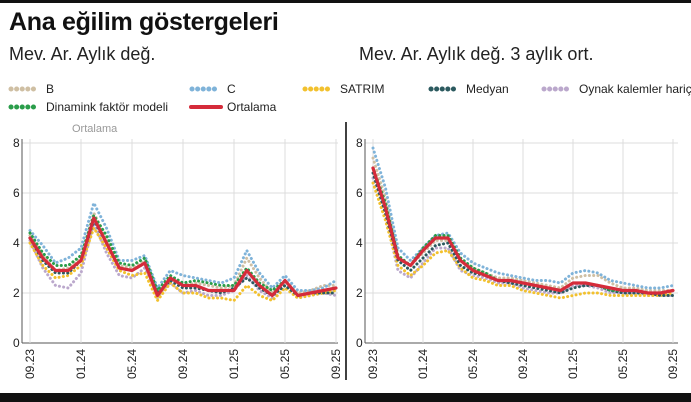 This screenshot has height=402, width=691. I want to click on legend-swatch-satrim, so click(319, 89).